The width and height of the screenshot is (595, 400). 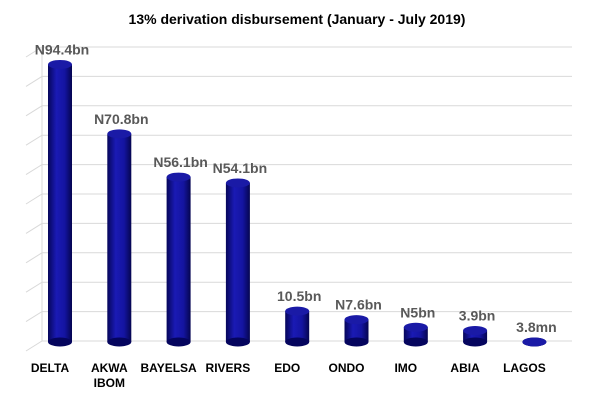 I want to click on data-label: 3.8mn, so click(x=536, y=327).